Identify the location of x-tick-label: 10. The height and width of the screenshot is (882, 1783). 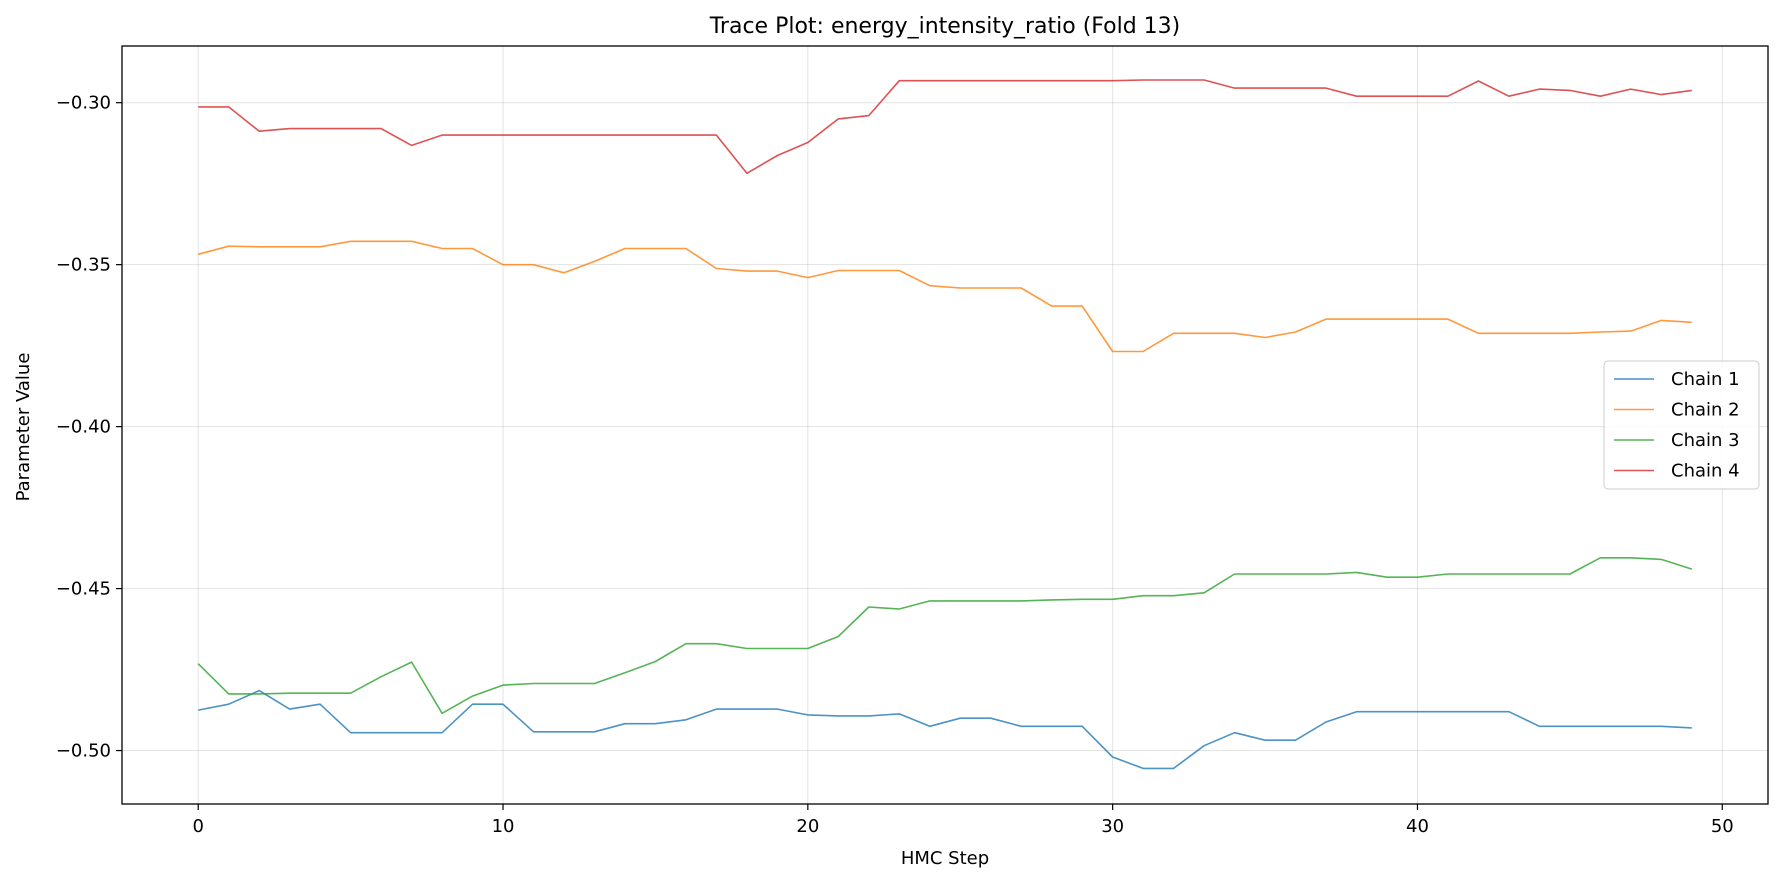
(503, 826).